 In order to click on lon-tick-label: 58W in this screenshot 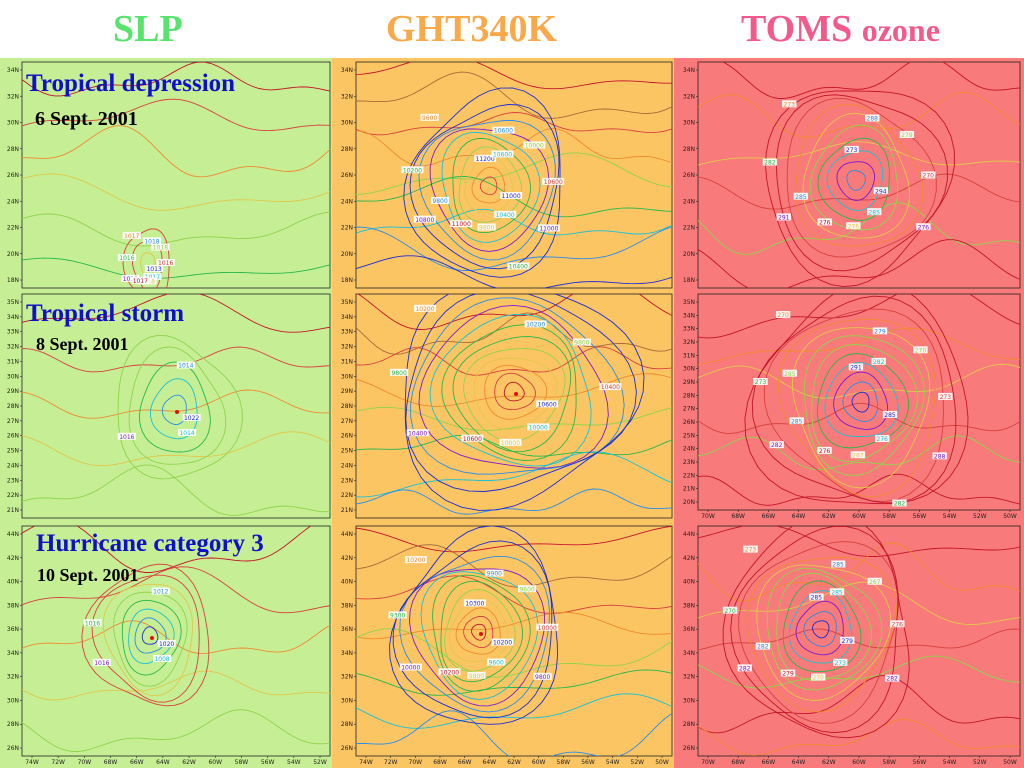, I will do `click(889, 516)`.